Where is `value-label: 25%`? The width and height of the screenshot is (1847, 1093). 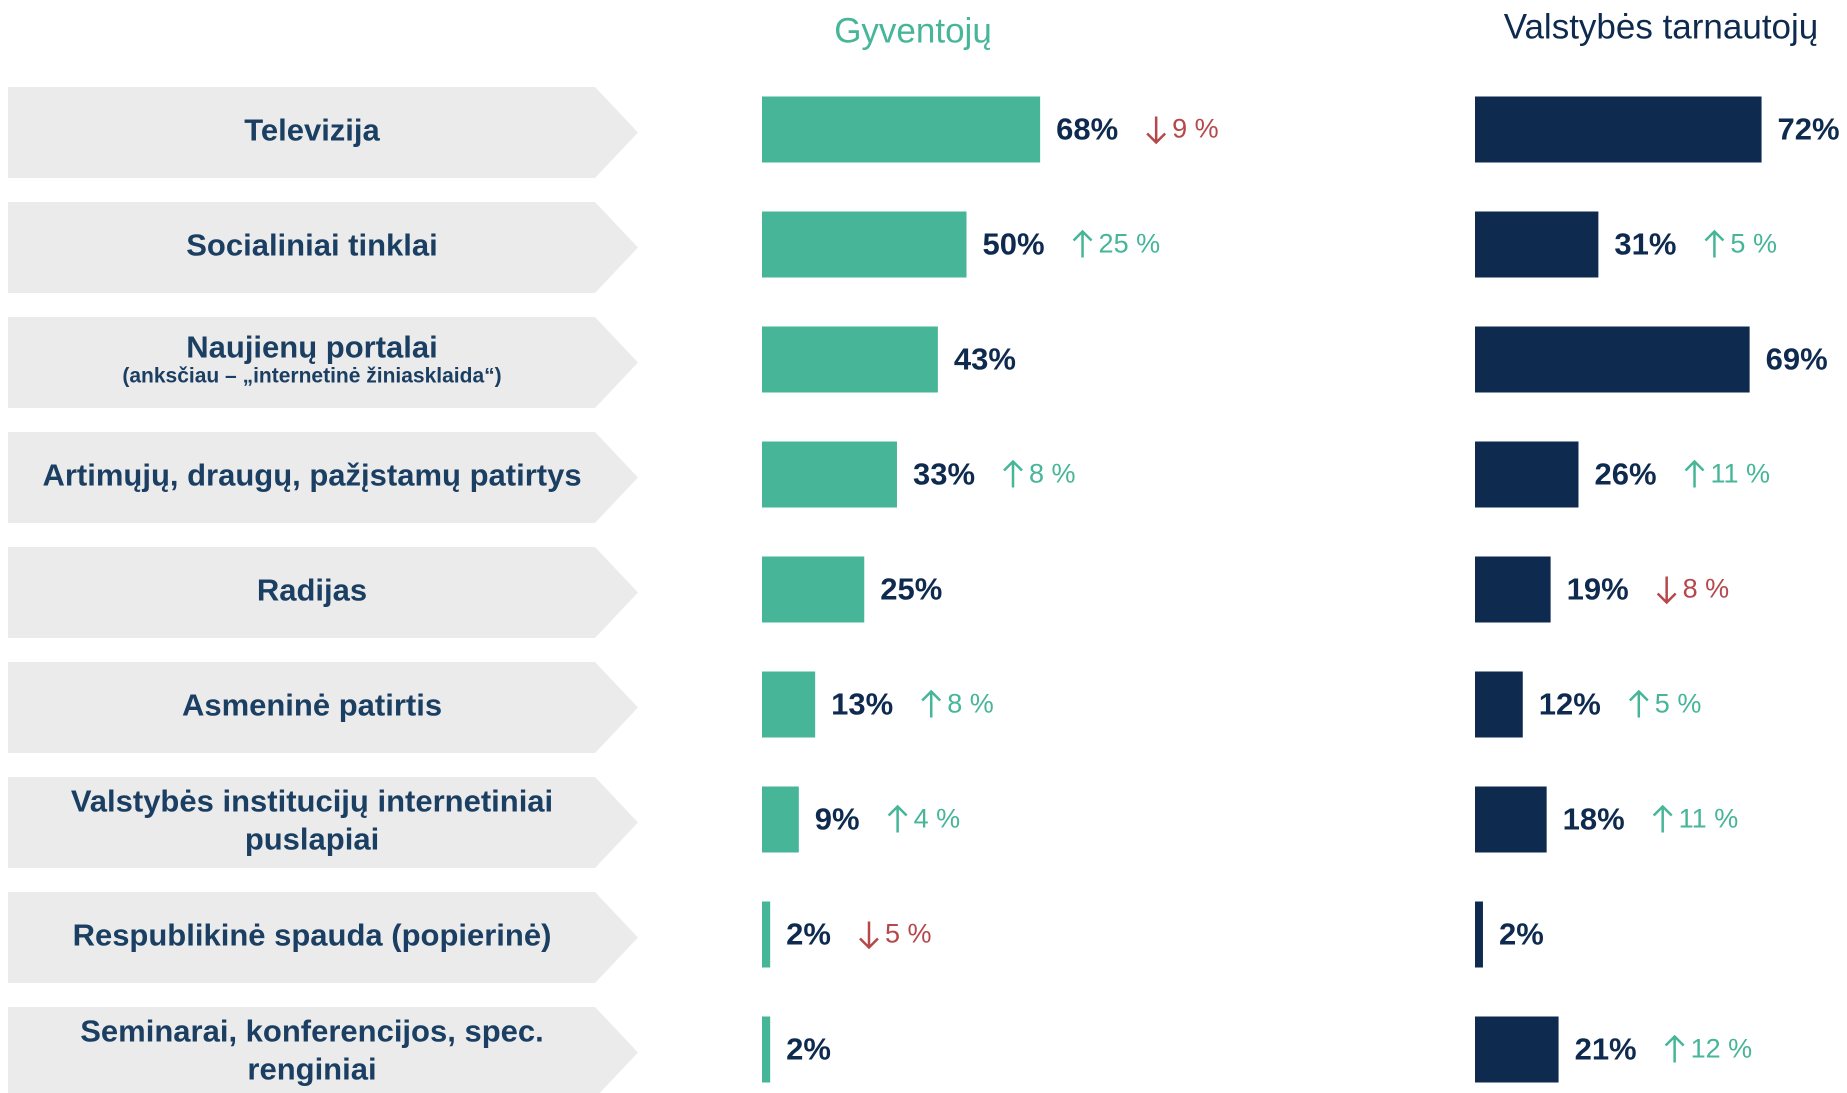 value-label: 25% is located at coordinates (911, 589).